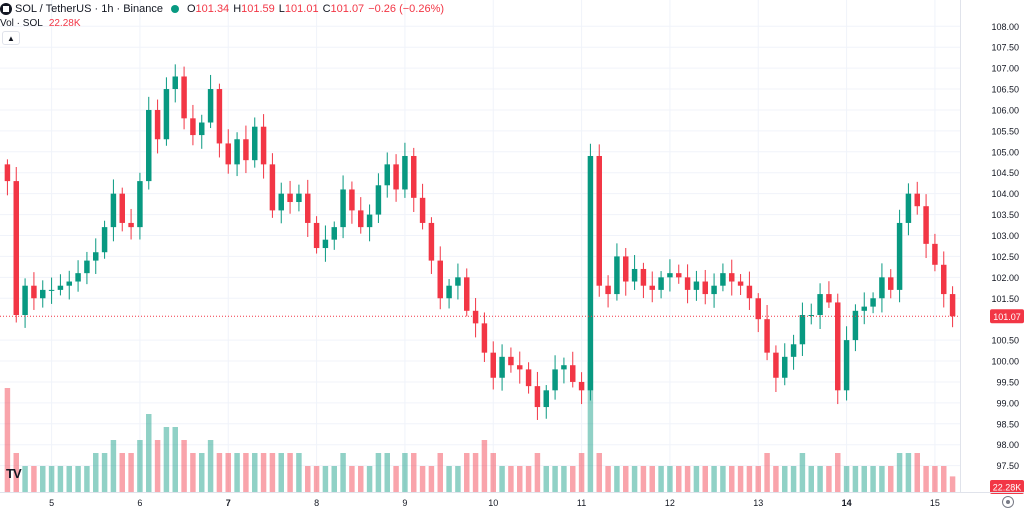 This screenshot has height=510, width=1024. Describe the element at coordinates (301, 9) in the screenshot. I see `low-value: 101.01` at that location.